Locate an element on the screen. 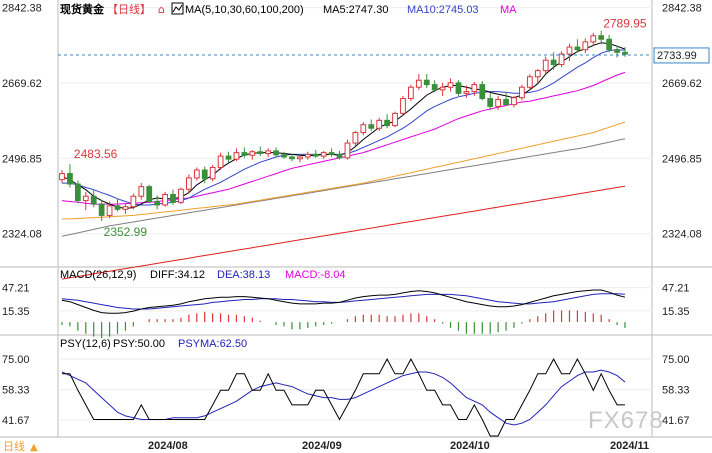 This screenshot has width=712, height=453. psy-panel is located at coordinates (343, 397).